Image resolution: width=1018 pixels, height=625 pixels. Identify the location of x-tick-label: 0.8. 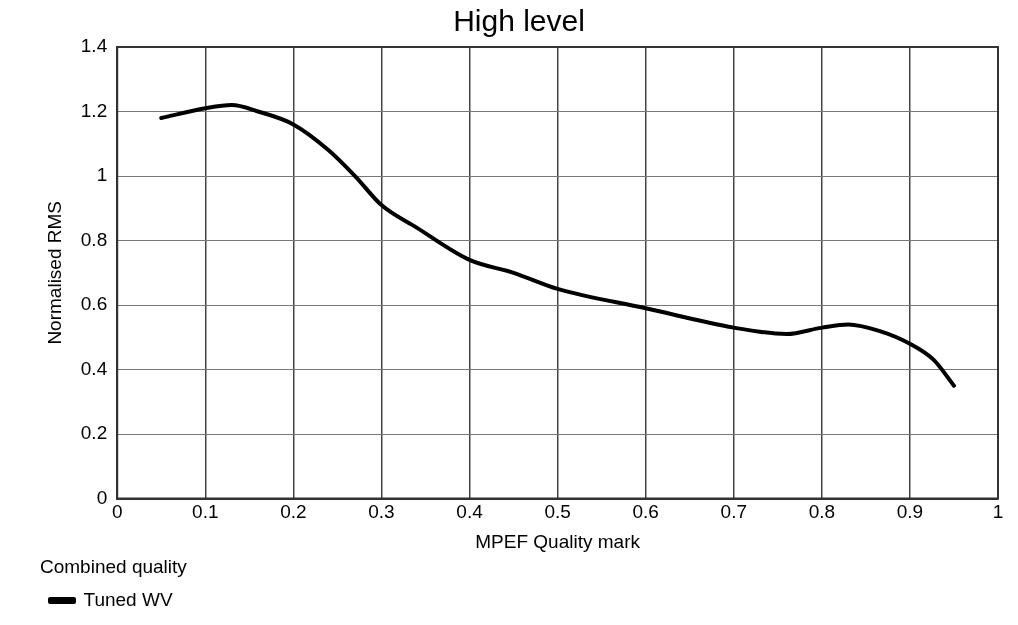
(822, 512).